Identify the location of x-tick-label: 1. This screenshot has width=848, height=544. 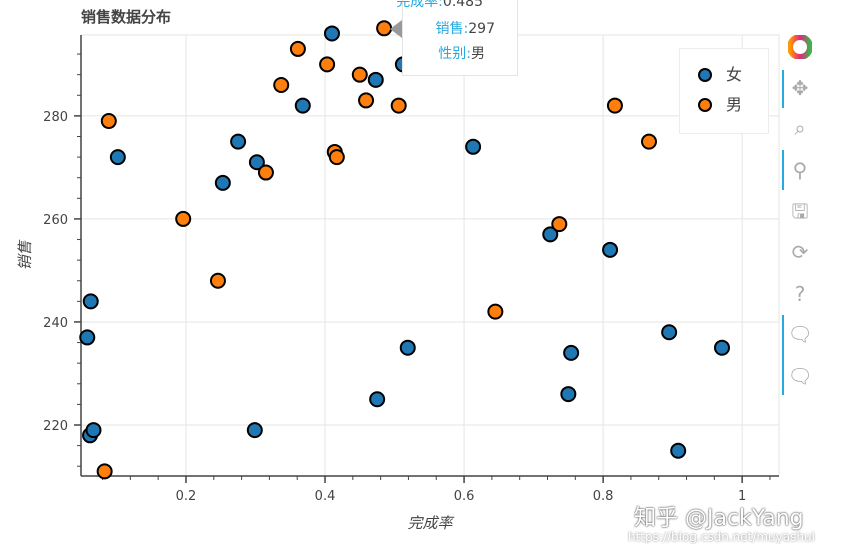
(742, 496).